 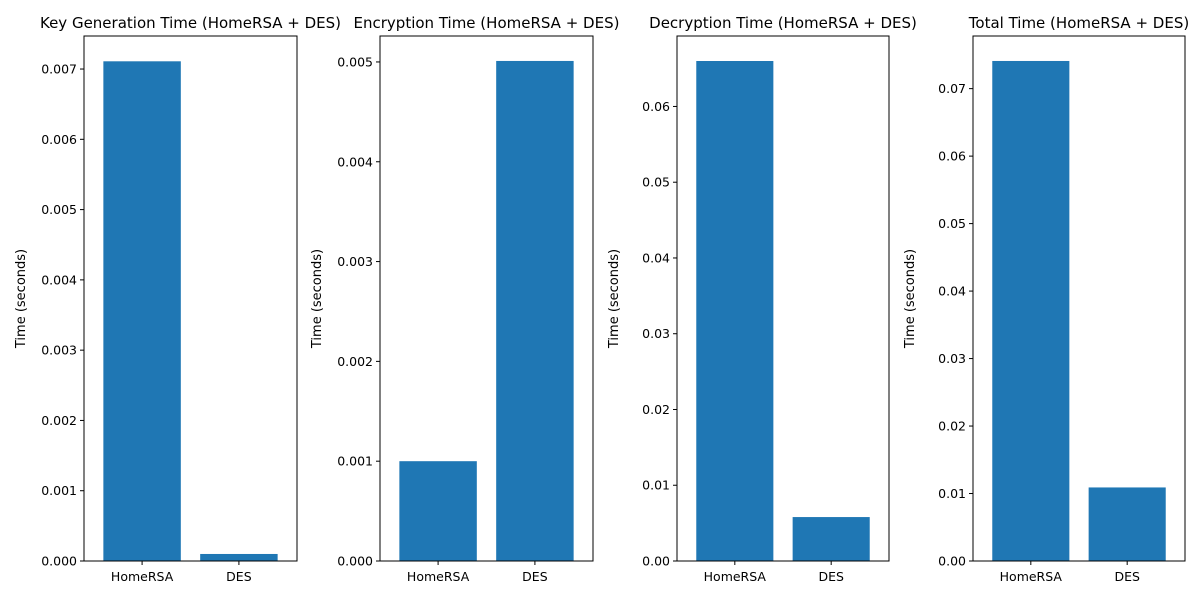 I want to click on chart-title: Decryption Time (HomeRSA + DES), so click(x=783, y=23).